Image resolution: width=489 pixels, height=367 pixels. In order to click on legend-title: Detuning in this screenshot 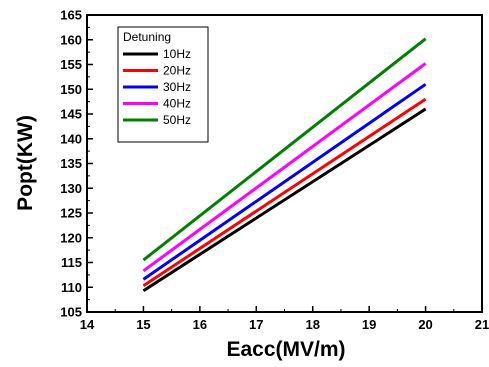, I will do `click(147, 37)`.